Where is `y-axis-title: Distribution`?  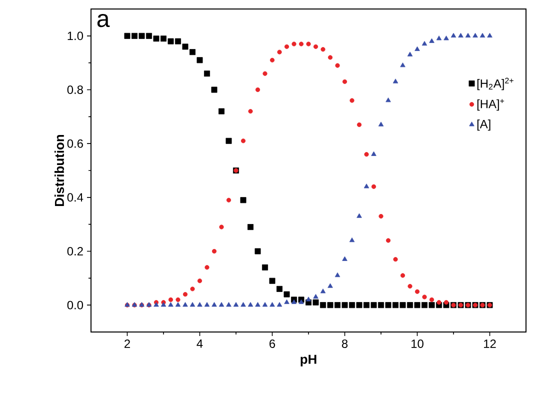
y-axis-title: Distribution is located at coordinates (59, 170).